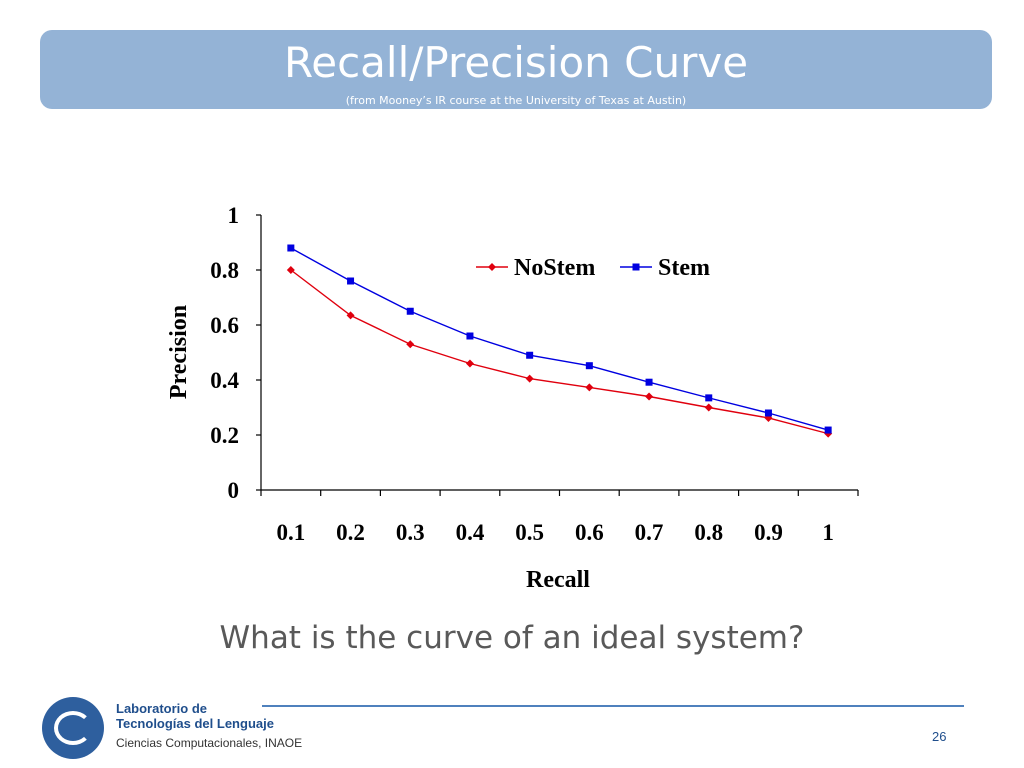 This screenshot has height=768, width=1024. Describe the element at coordinates (290, 532) in the screenshot. I see `x-tick-label: 0.1` at that location.